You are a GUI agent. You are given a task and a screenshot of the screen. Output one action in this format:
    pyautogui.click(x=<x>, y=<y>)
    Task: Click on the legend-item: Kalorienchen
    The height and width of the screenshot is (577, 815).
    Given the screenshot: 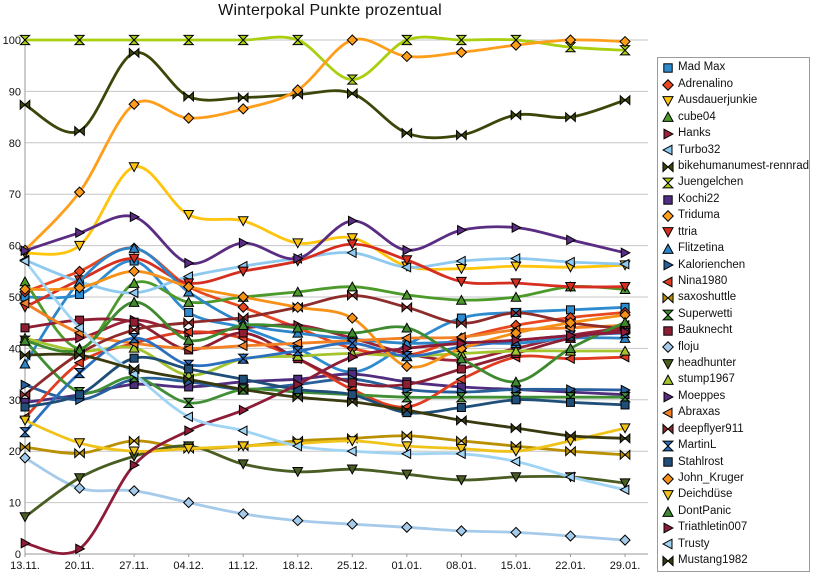 What is the action you would take?
    pyautogui.click(x=735, y=265)
    